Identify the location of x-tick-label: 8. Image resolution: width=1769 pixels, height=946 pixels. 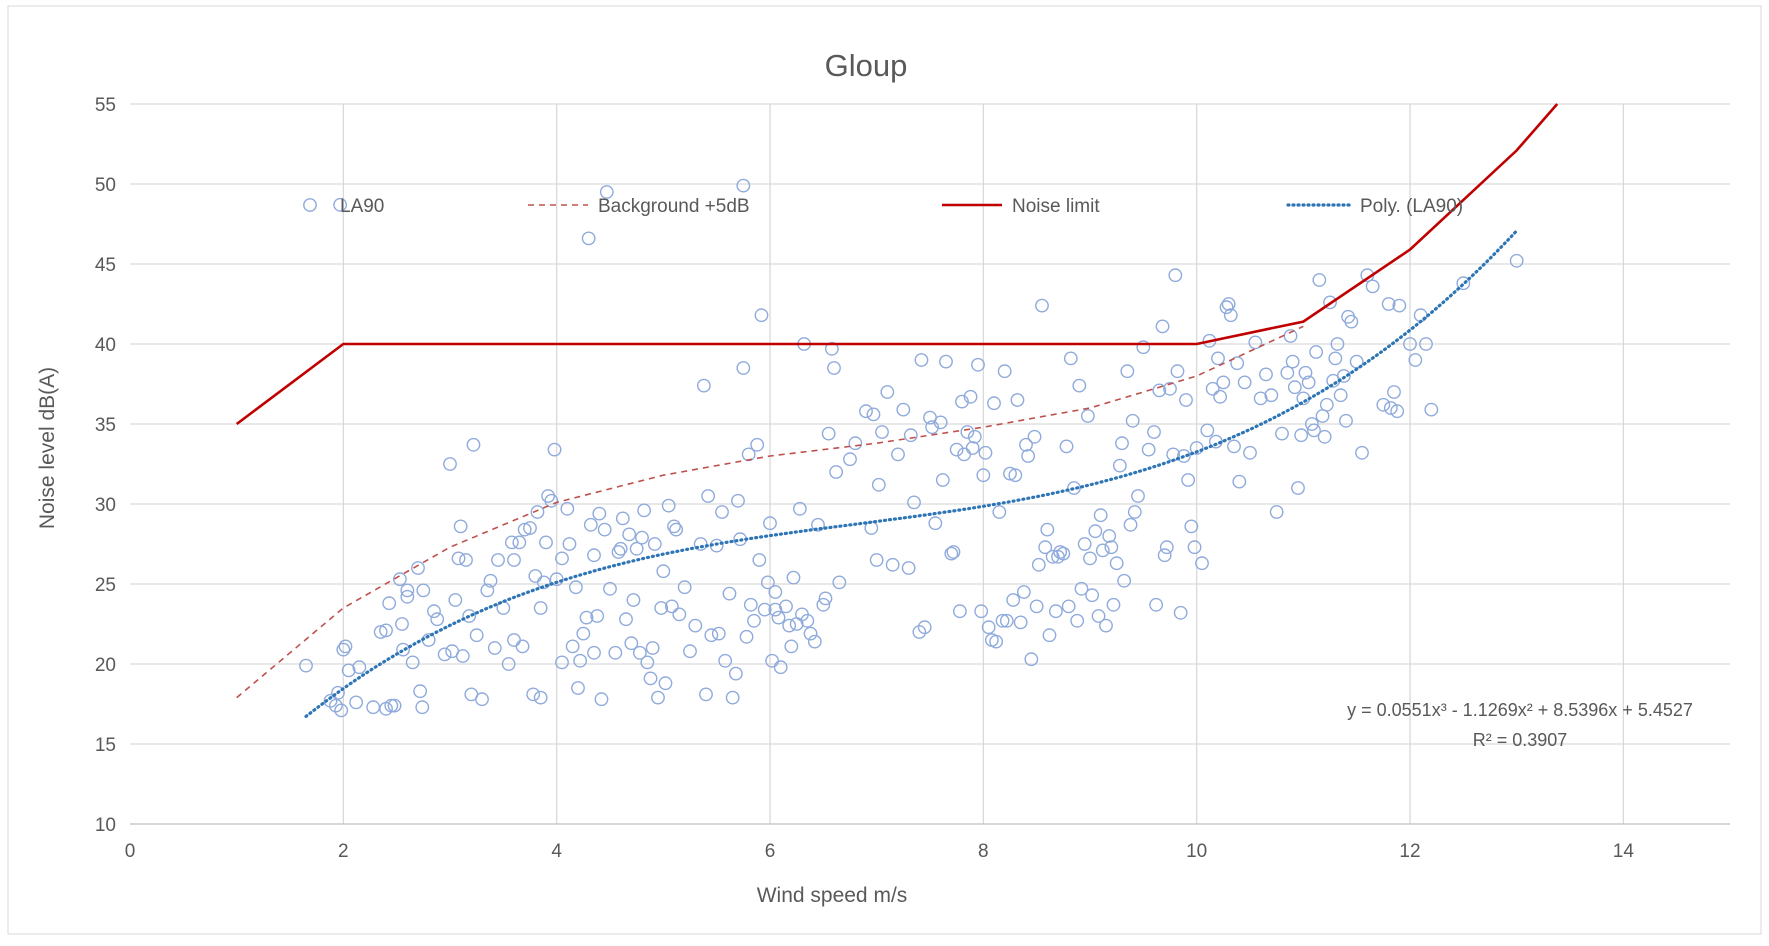
(983, 851).